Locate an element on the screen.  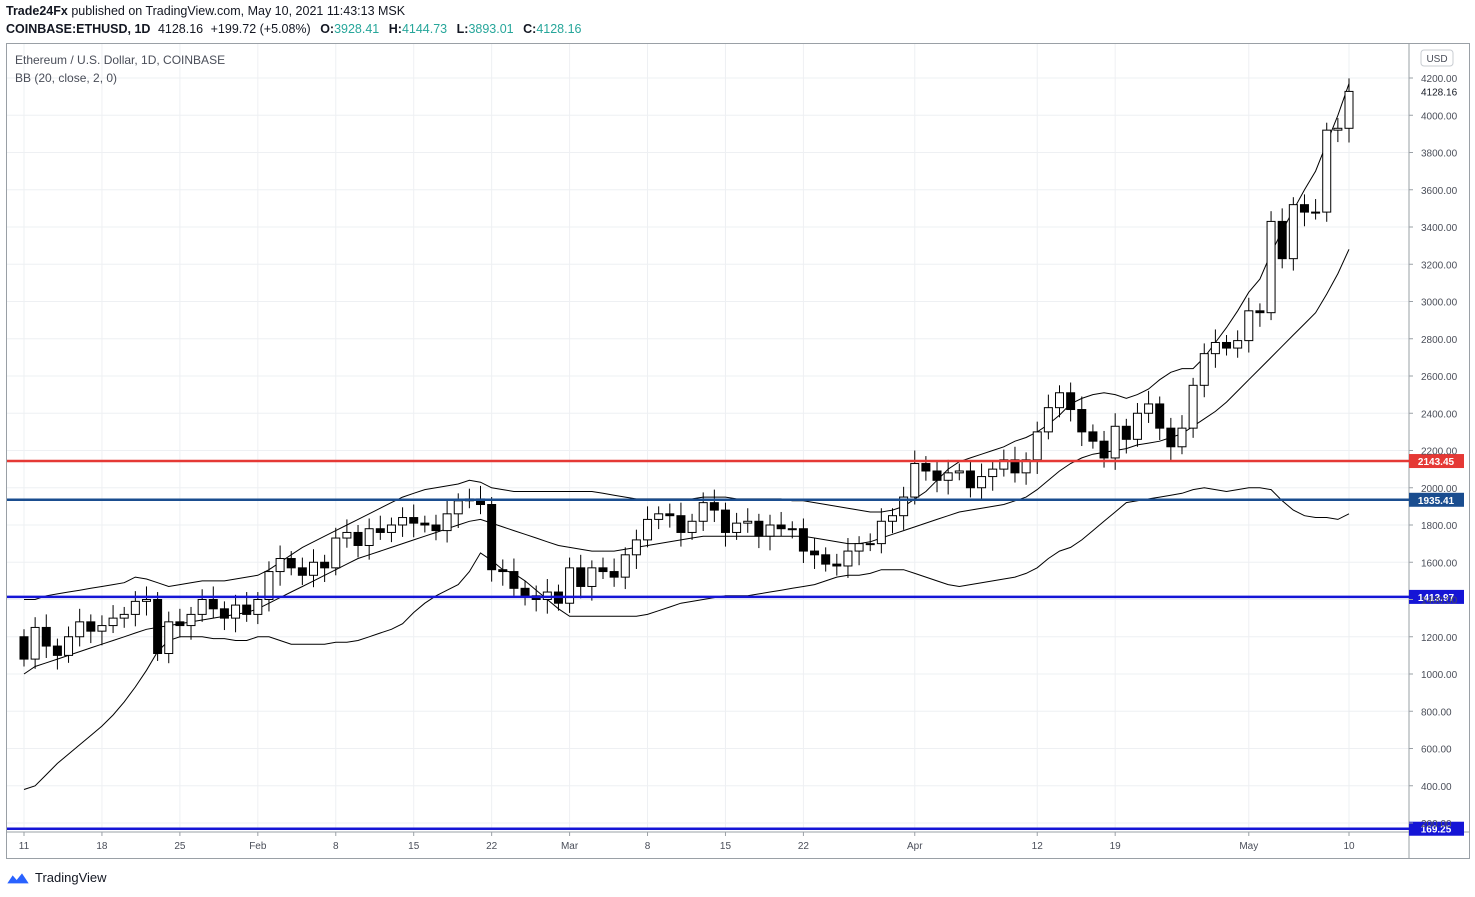
y-tick-label: 200.00 is located at coordinates (1436, 824).